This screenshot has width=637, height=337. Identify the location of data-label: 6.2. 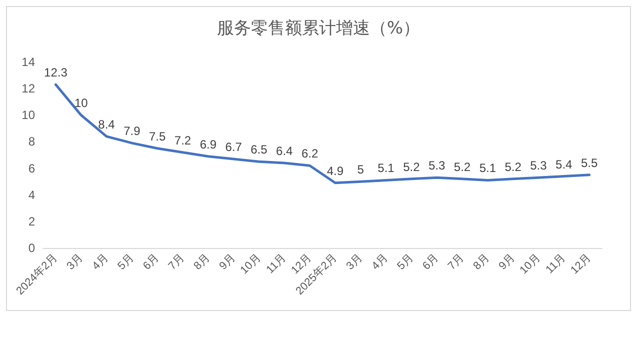
(309, 153).